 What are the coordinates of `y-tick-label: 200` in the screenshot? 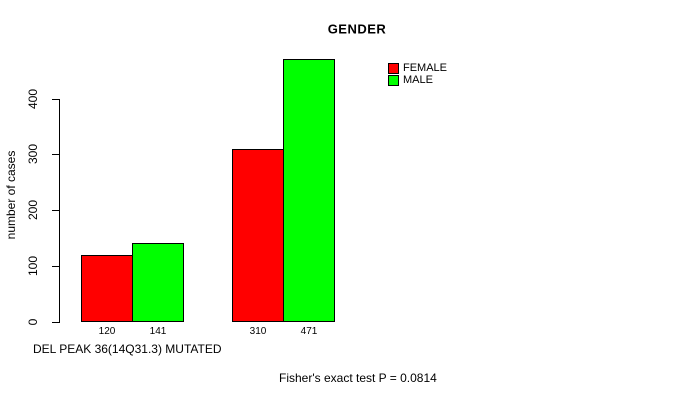 It's located at (33, 210).